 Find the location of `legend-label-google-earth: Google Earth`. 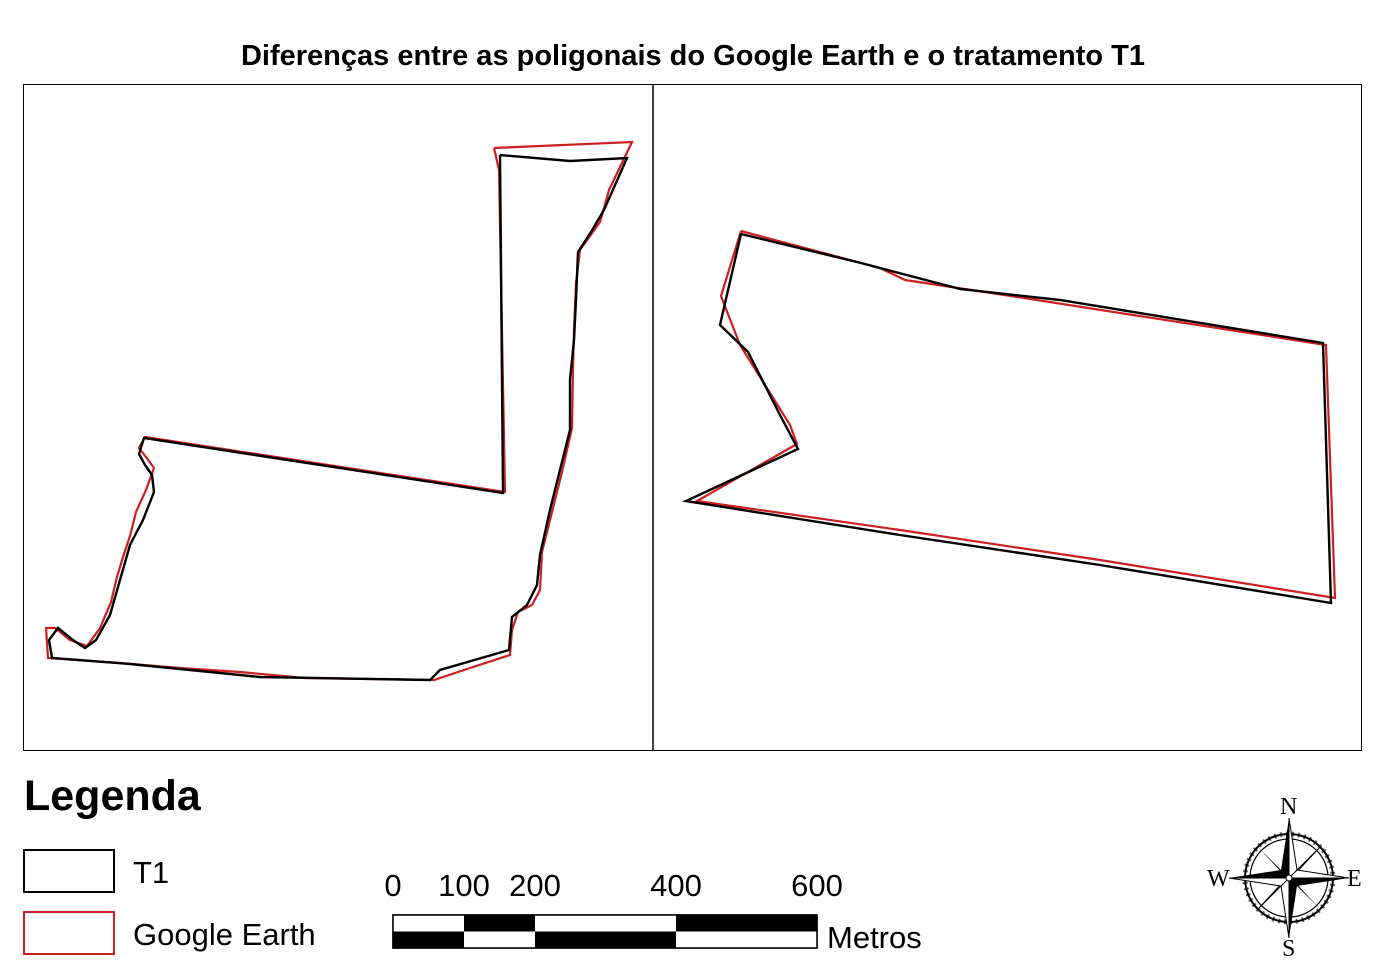

legend-label-google-earth: Google Earth is located at coordinates (224, 934).